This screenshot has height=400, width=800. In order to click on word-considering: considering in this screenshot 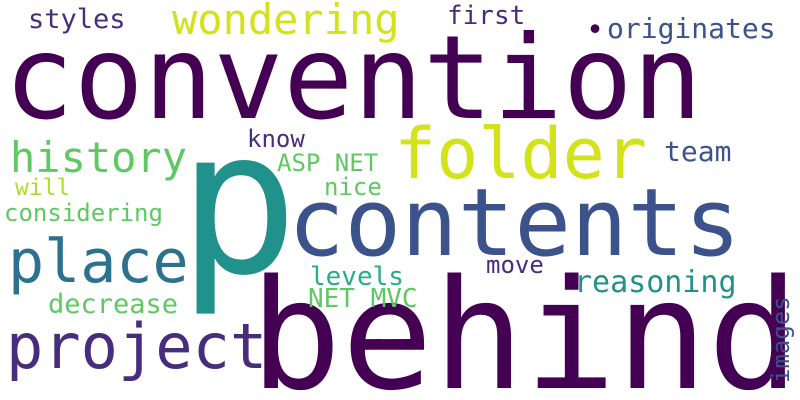, I will do `click(83, 213)`.